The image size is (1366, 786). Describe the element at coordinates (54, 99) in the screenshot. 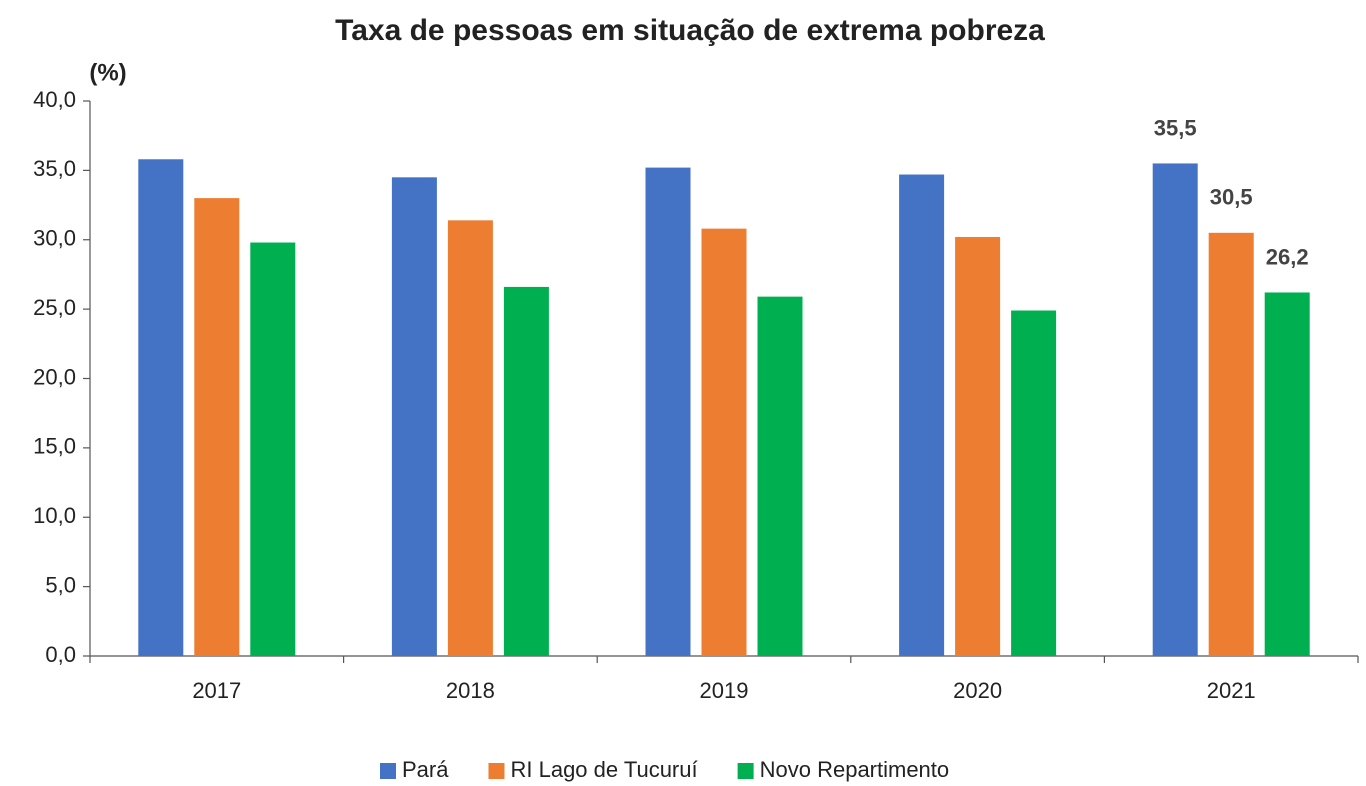

I see `y-tick-label: 40,0` at that location.